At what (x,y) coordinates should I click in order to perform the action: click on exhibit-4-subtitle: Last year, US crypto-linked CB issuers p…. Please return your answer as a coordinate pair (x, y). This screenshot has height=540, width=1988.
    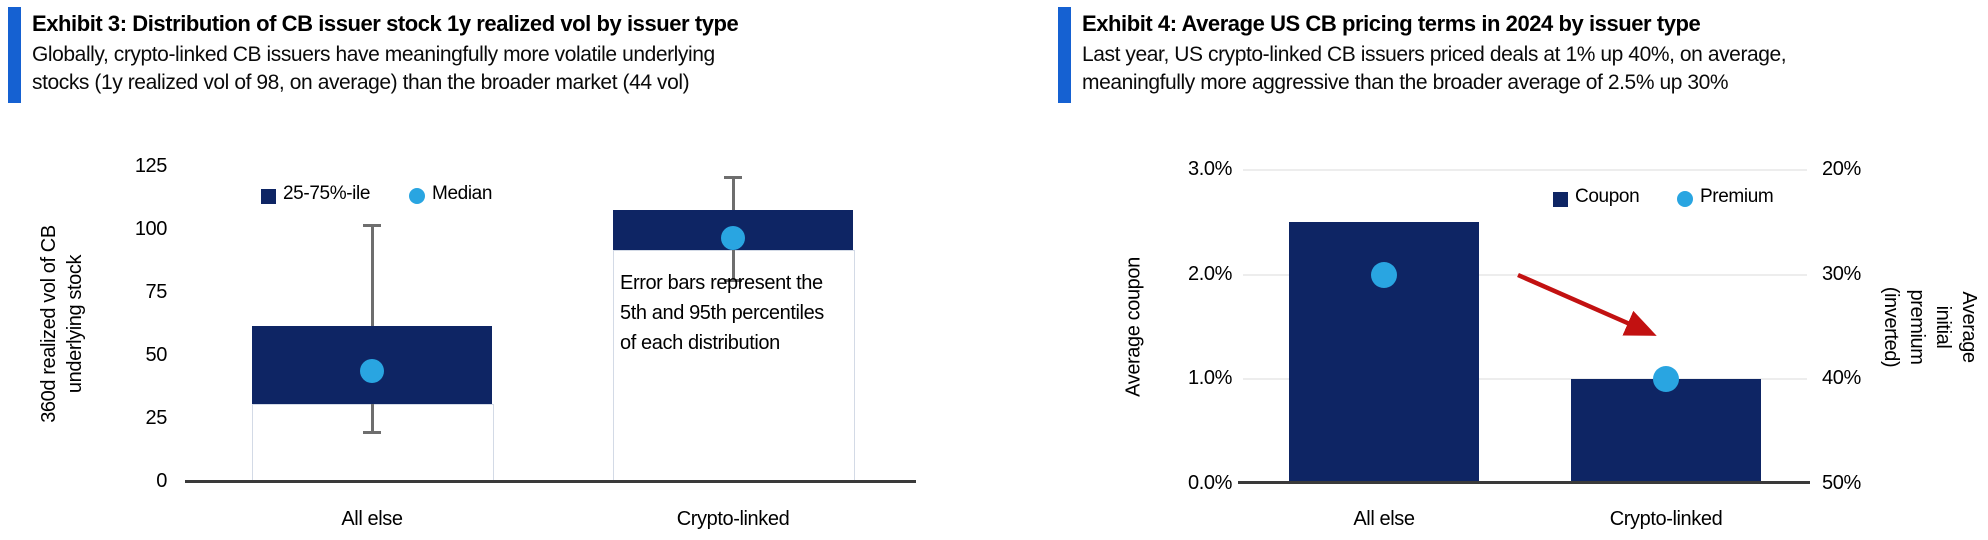
    Looking at the image, I should click on (1434, 68).